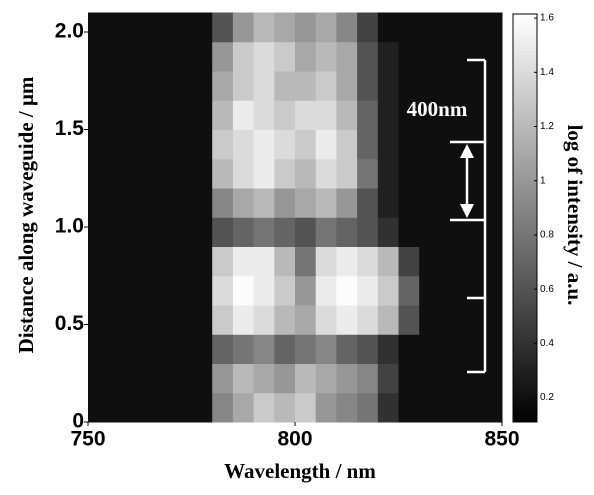 Image resolution: width=594 pixels, height=495 pixels. I want to click on colorbar-tick-label: 0.6, so click(547, 289).